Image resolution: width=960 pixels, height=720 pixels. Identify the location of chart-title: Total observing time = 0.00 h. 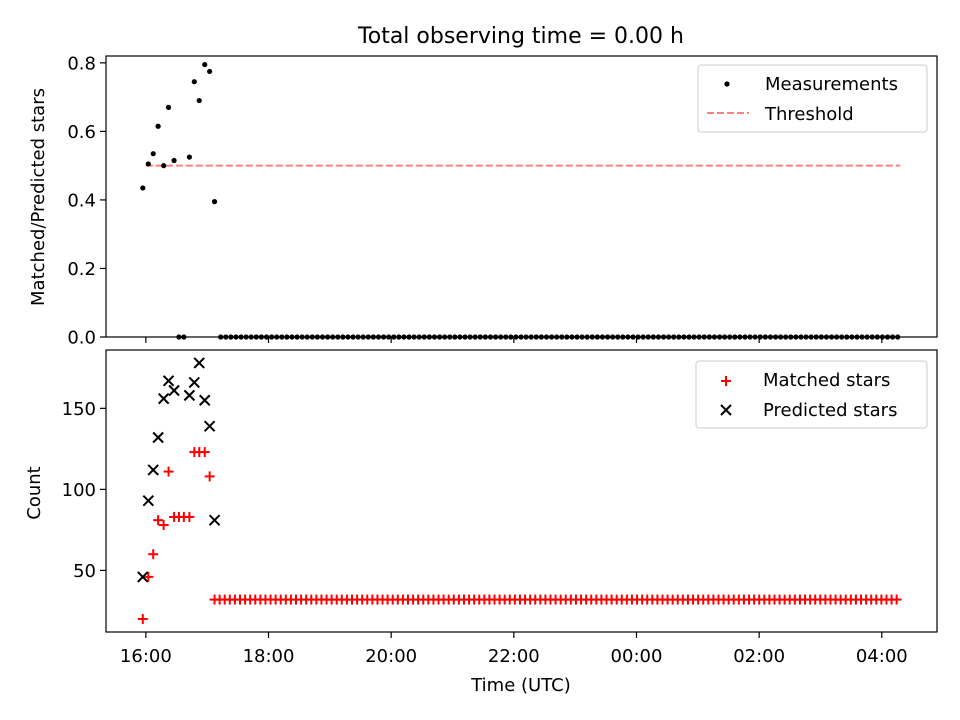
(520, 36).